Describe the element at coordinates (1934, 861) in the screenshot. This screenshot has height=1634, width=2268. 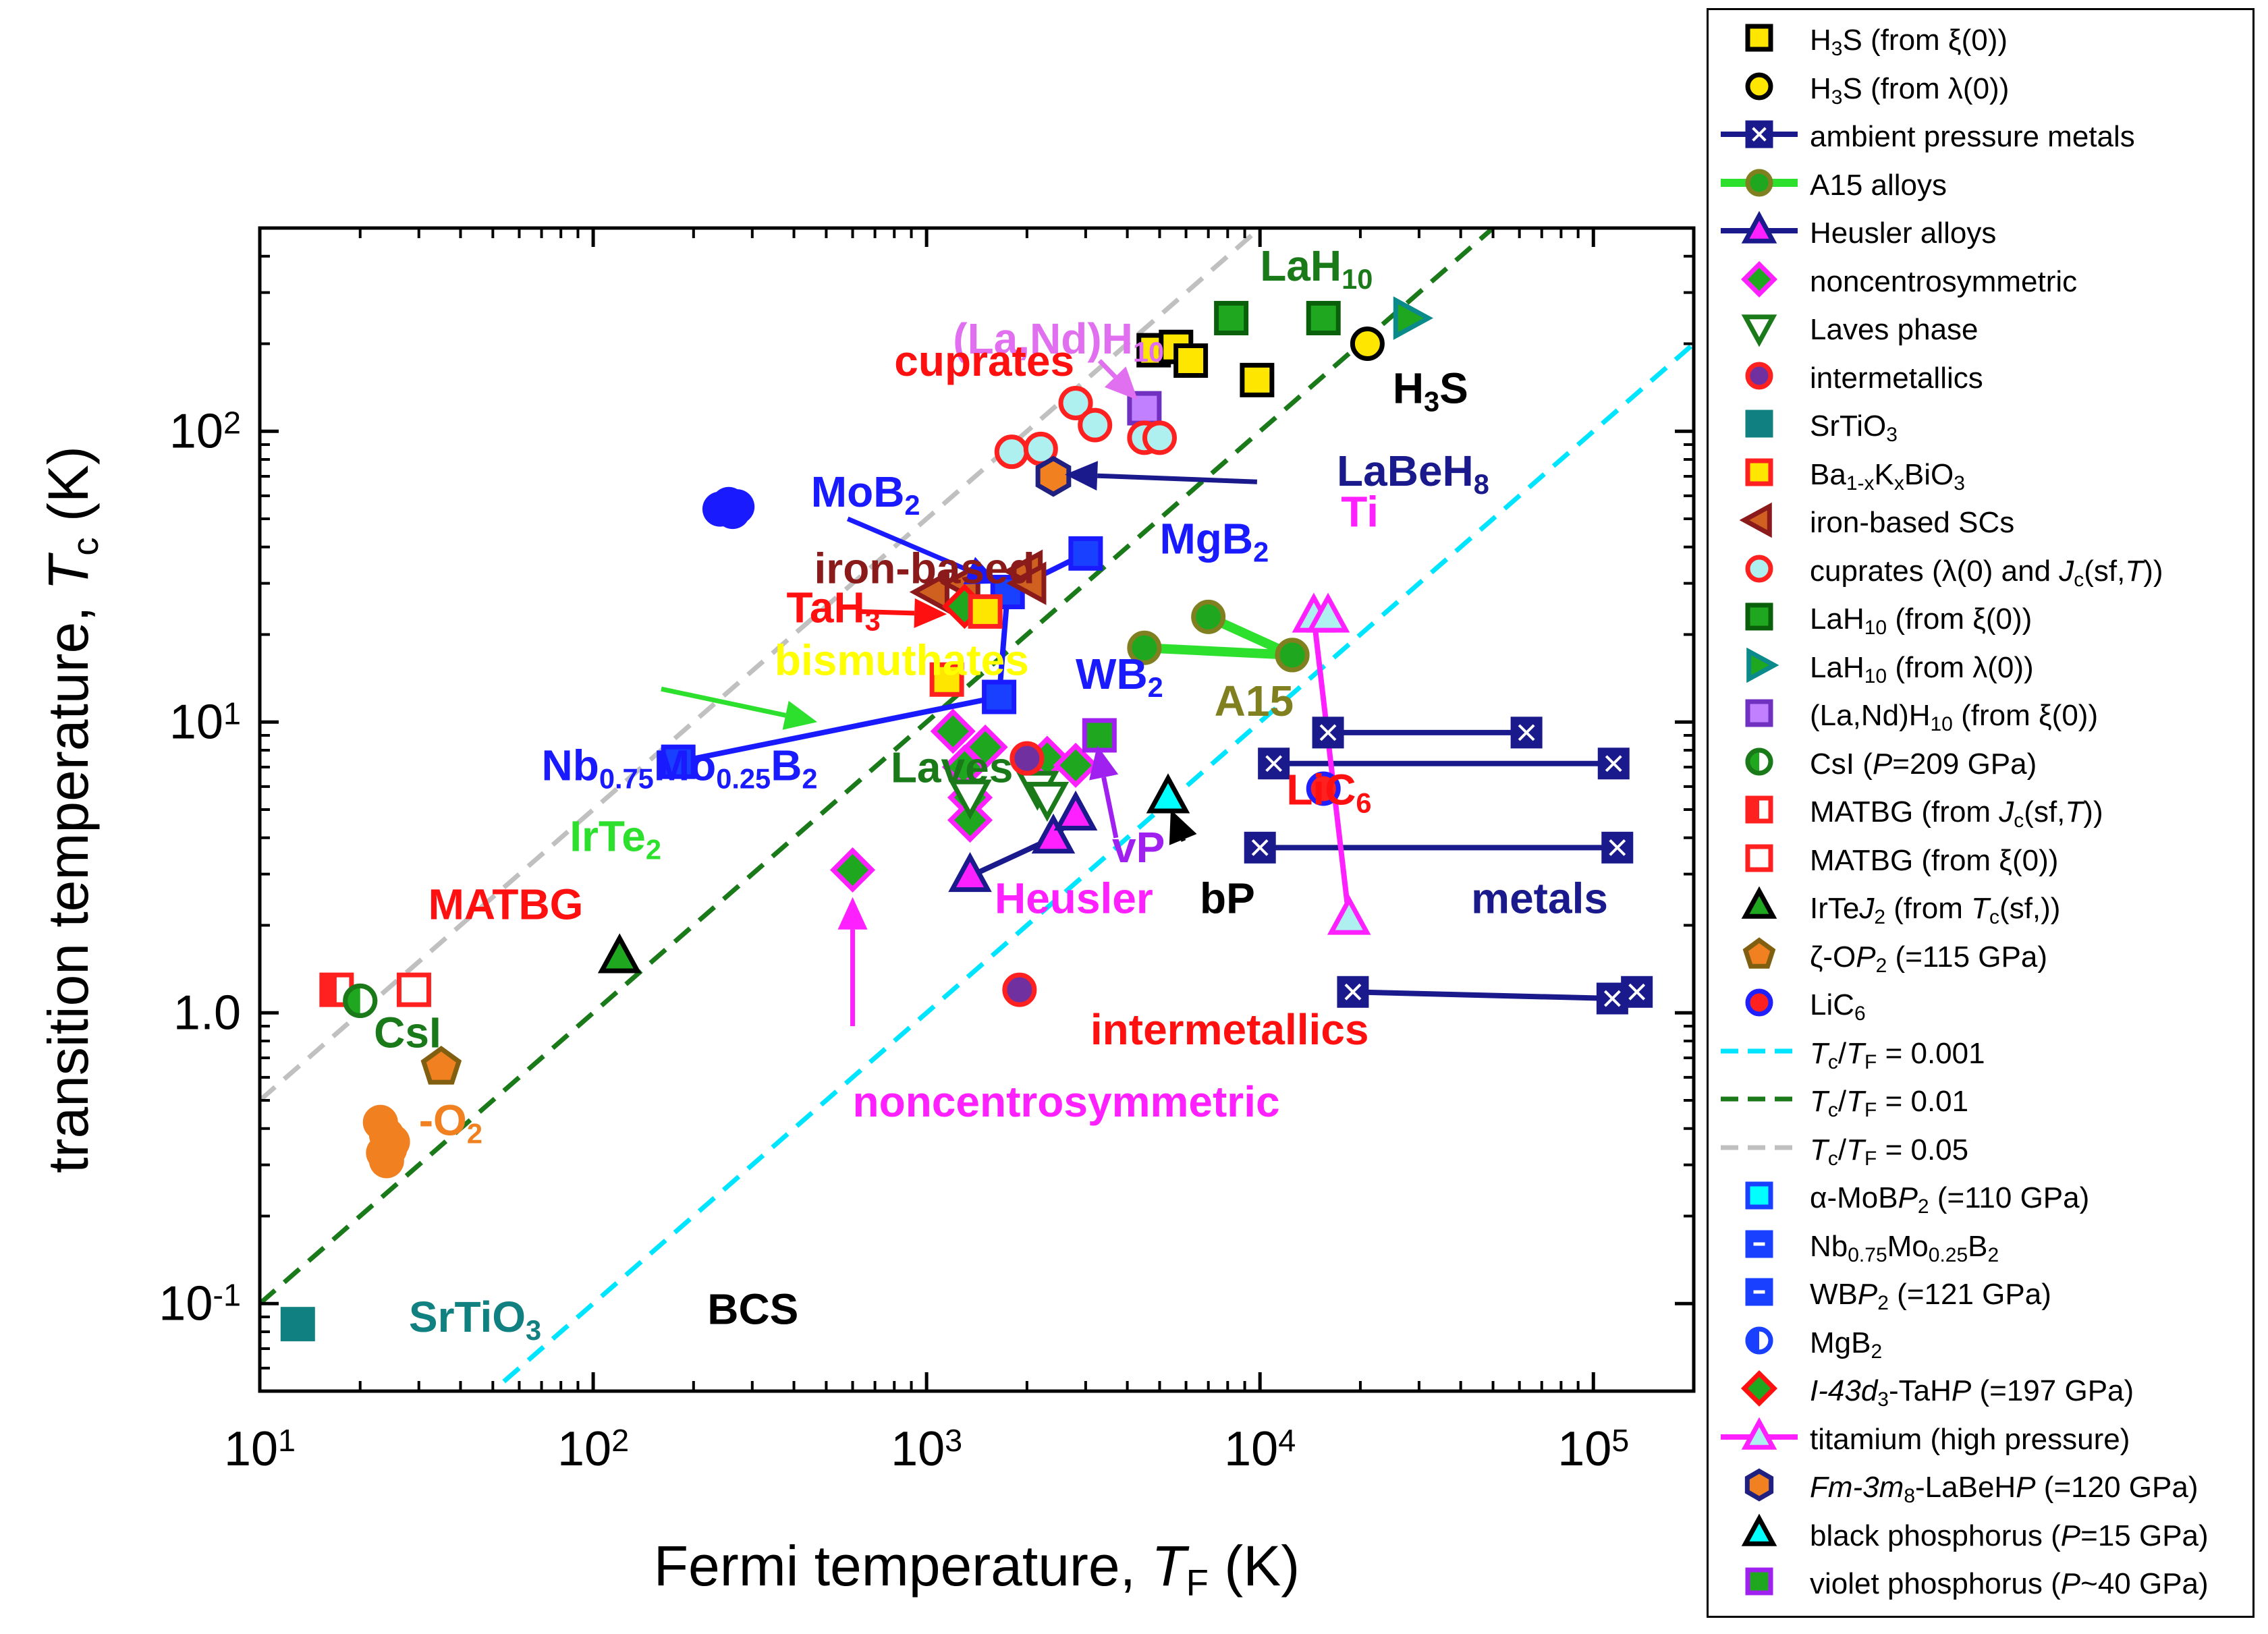
I see `legend-label: MATBG (from ξ(0))` at that location.